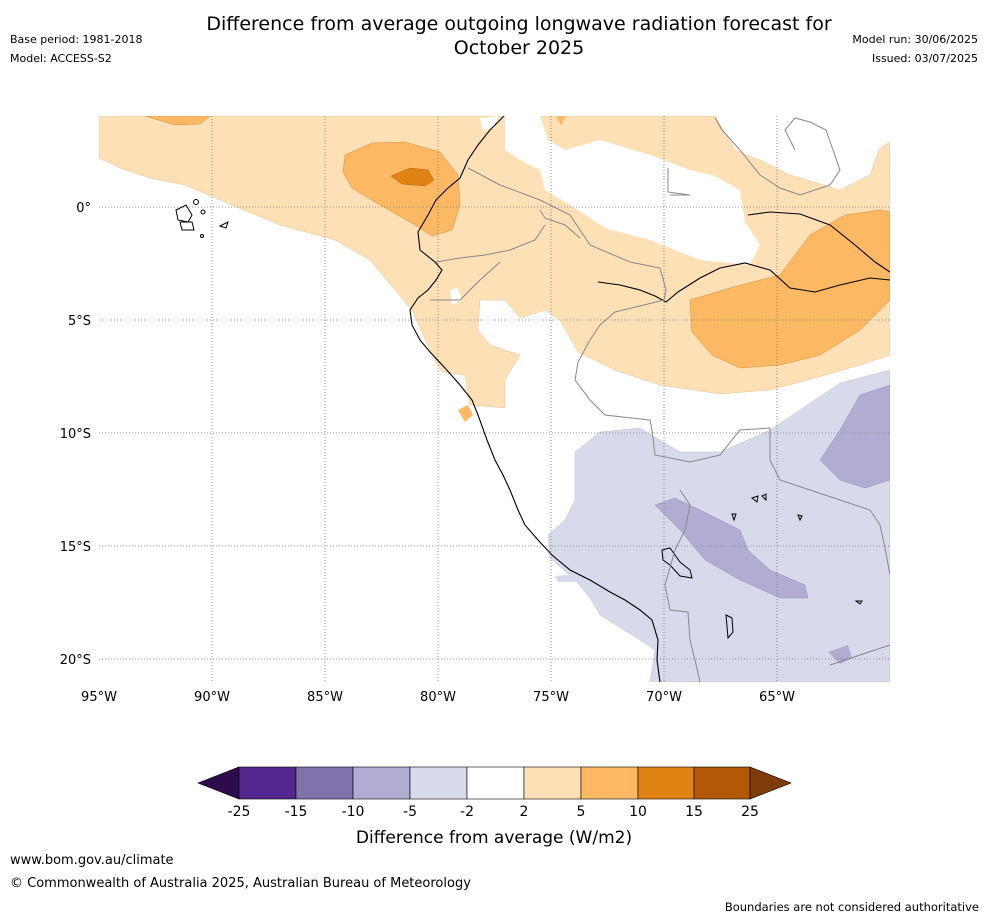 This screenshot has width=988, height=919. What do you see at coordinates (92, 860) in the screenshot?
I see `website-link: www.bom.gov.au/climate` at bounding box center [92, 860].